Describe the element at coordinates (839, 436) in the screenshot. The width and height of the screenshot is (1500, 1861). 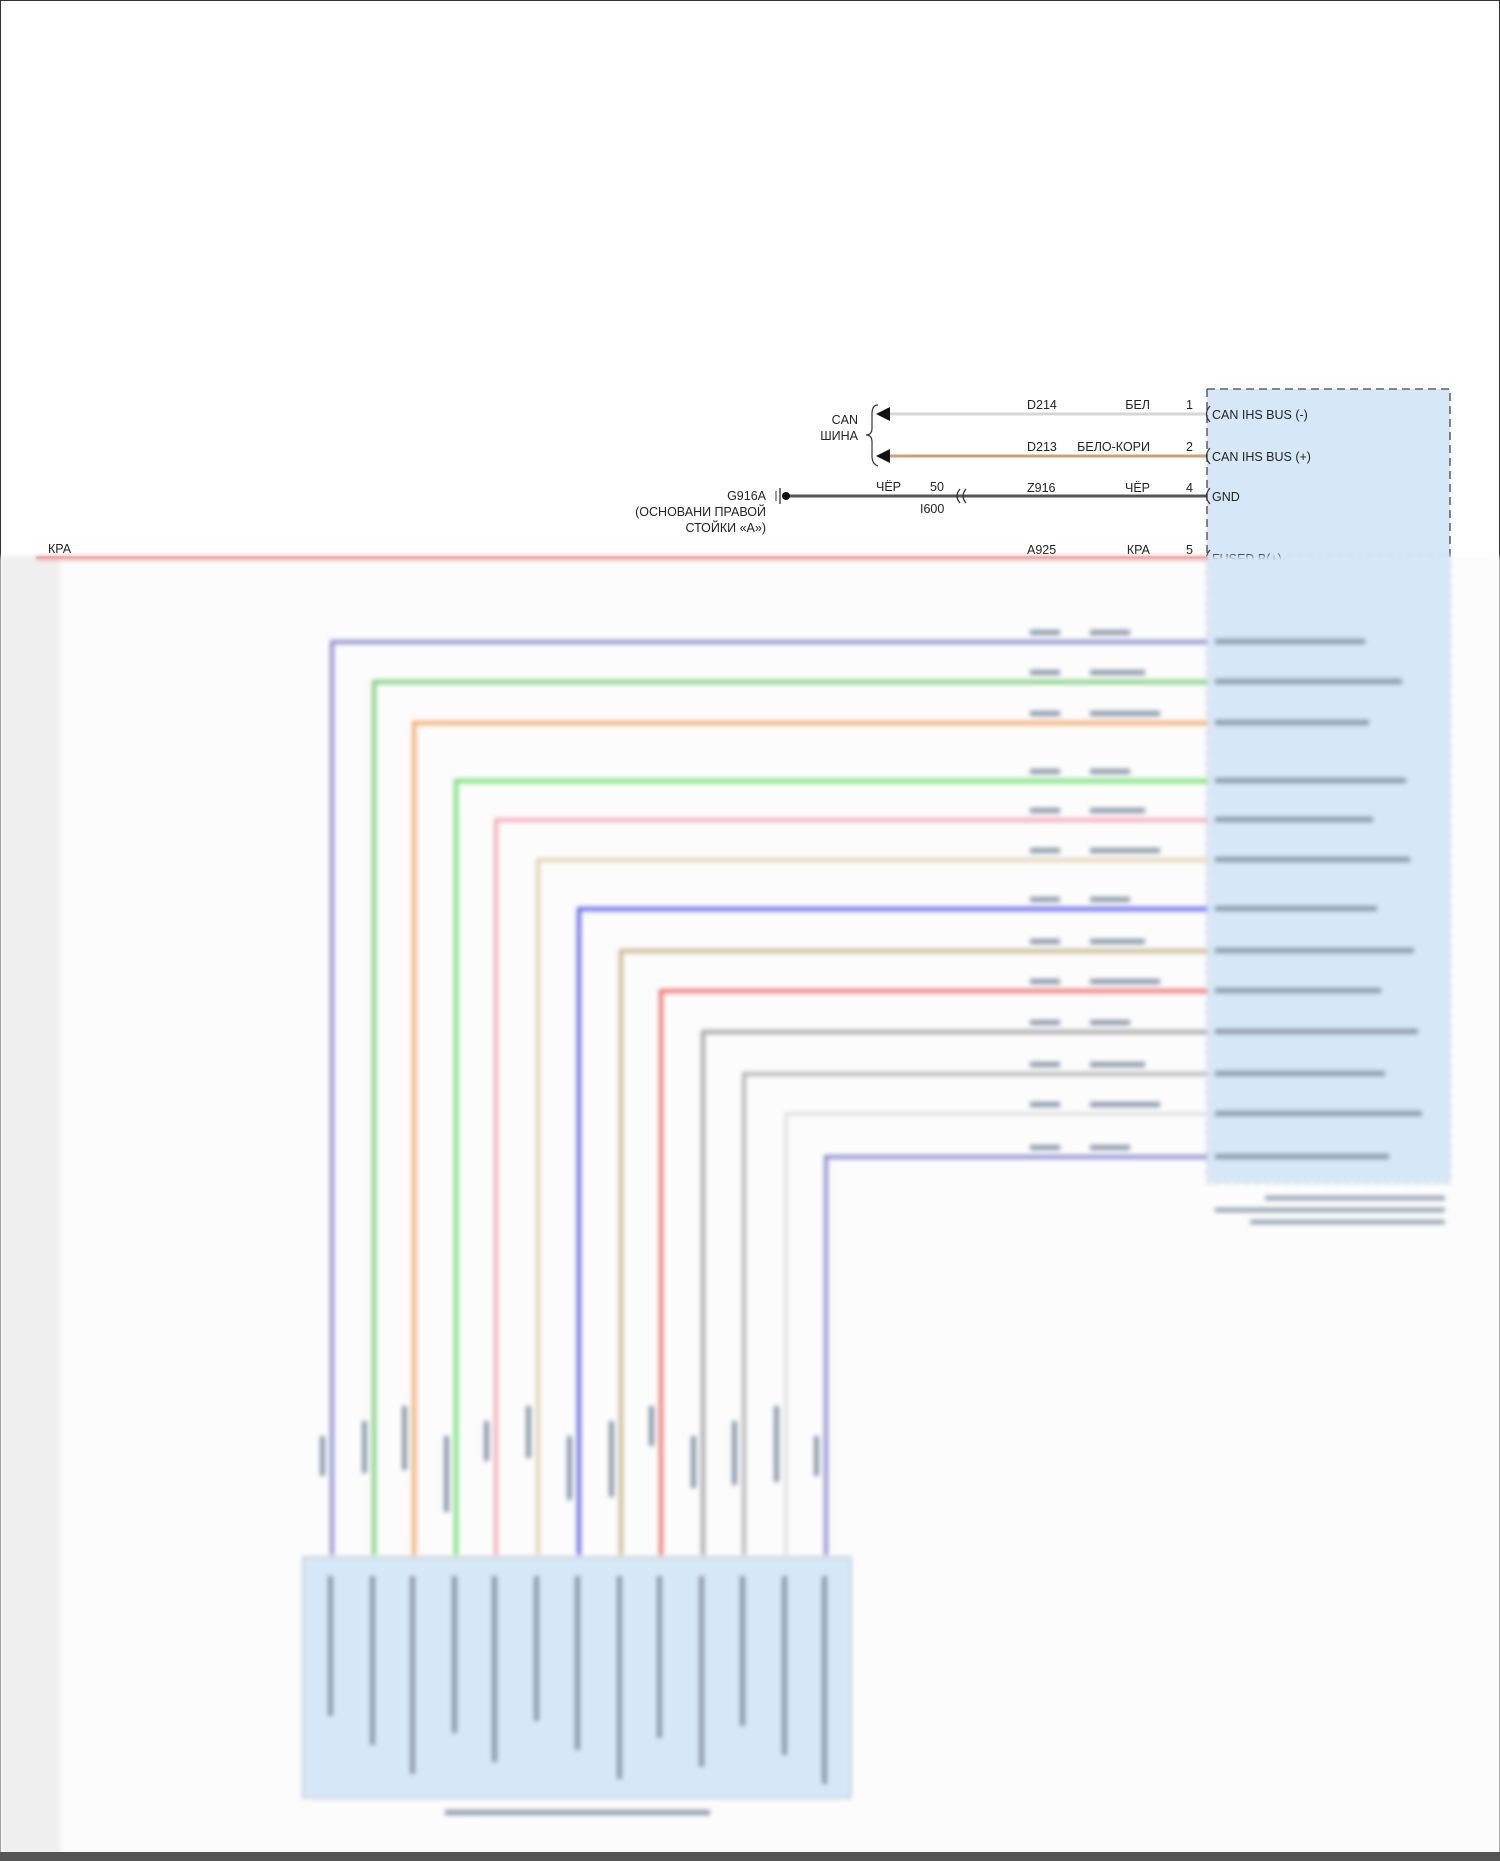
I see `can-bus-label: ШИНА` at that location.